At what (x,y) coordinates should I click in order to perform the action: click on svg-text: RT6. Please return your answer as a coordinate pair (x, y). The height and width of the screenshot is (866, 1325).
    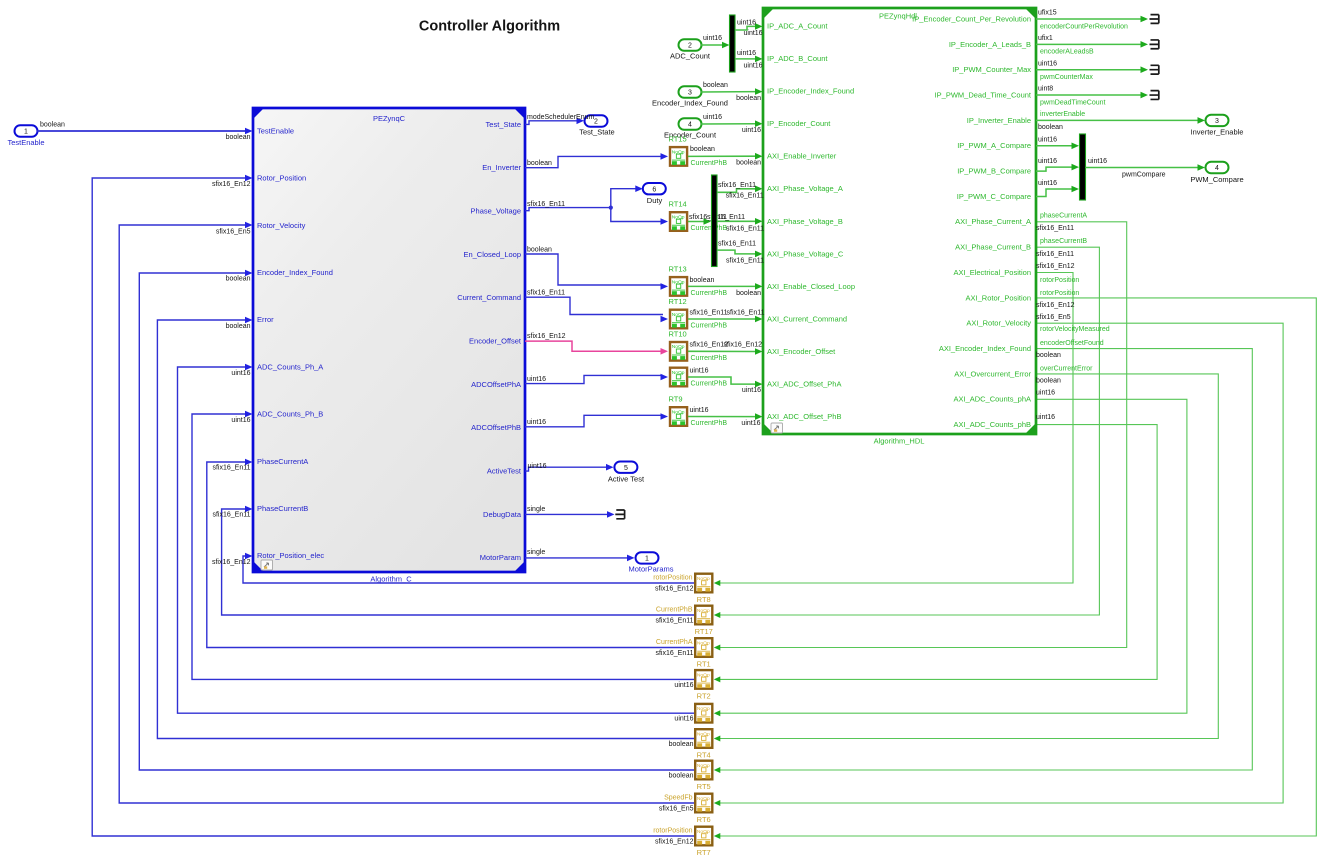
    Looking at the image, I should click on (704, 819).